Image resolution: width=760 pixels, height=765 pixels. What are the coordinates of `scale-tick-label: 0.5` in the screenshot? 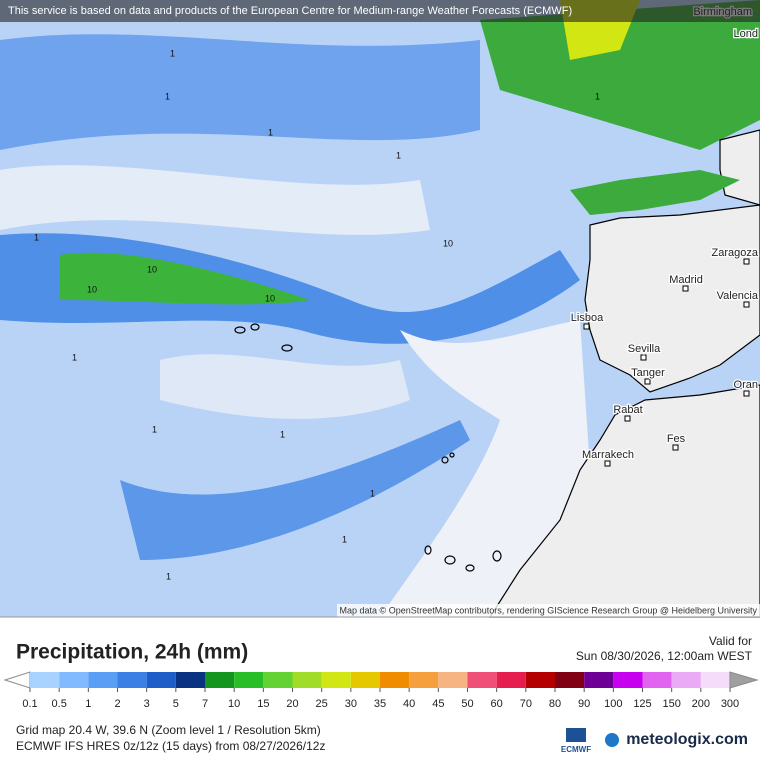 It's located at (59, 704).